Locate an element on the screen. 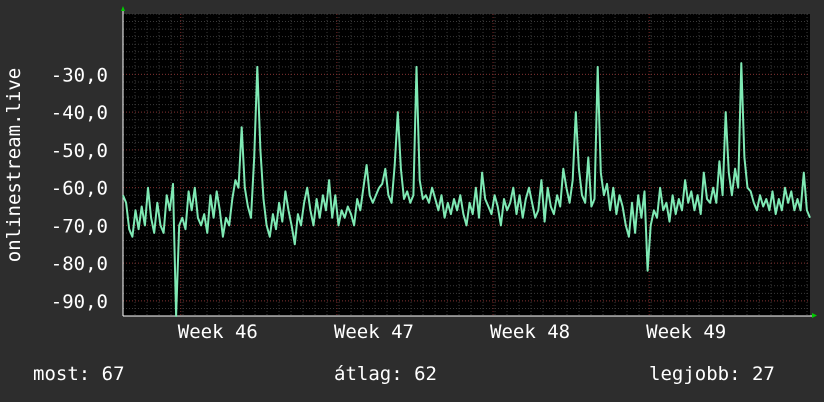 The height and width of the screenshot is (402, 824). x-ticks: Week 46 Week 47 Week 48 Week 49 is located at coordinates (452, 332).